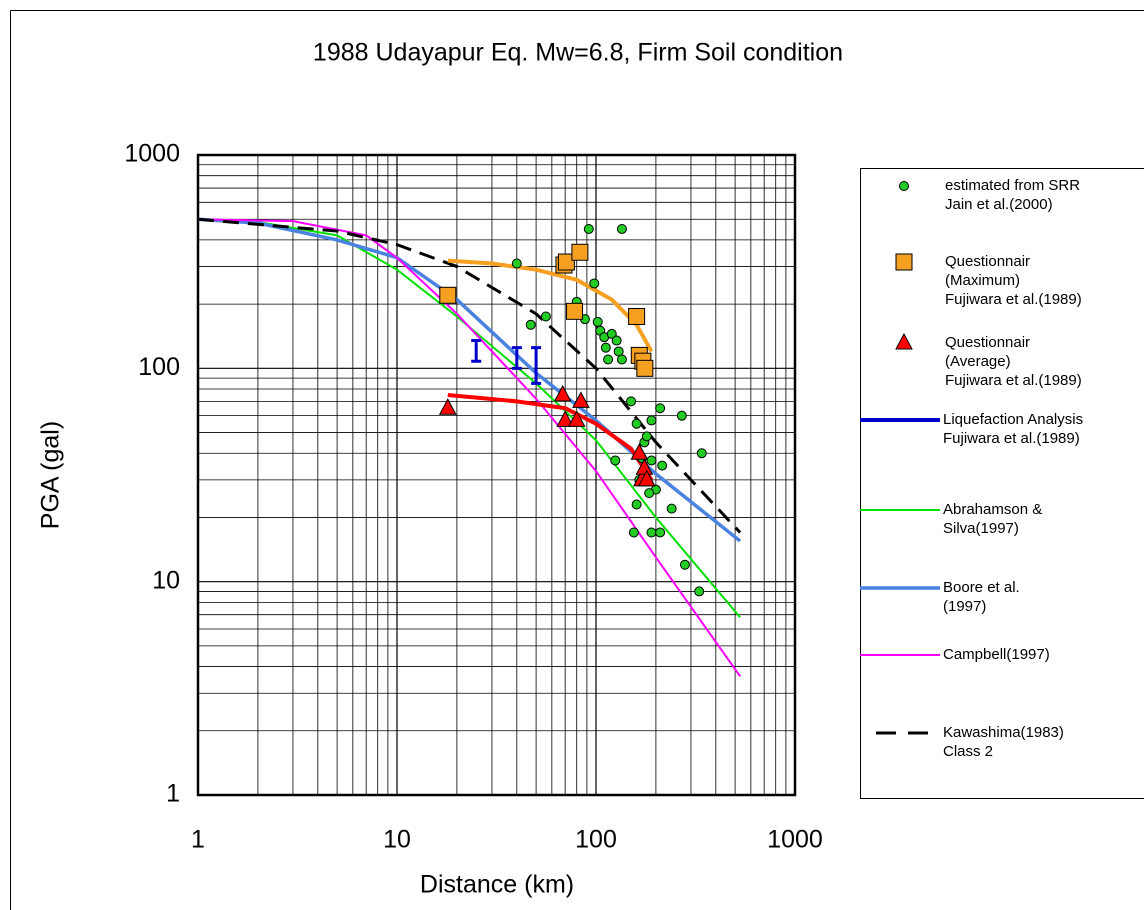 This screenshot has width=1144, height=910. Describe the element at coordinates (397, 840) in the screenshot. I see `x-tick-label: 10` at that location.